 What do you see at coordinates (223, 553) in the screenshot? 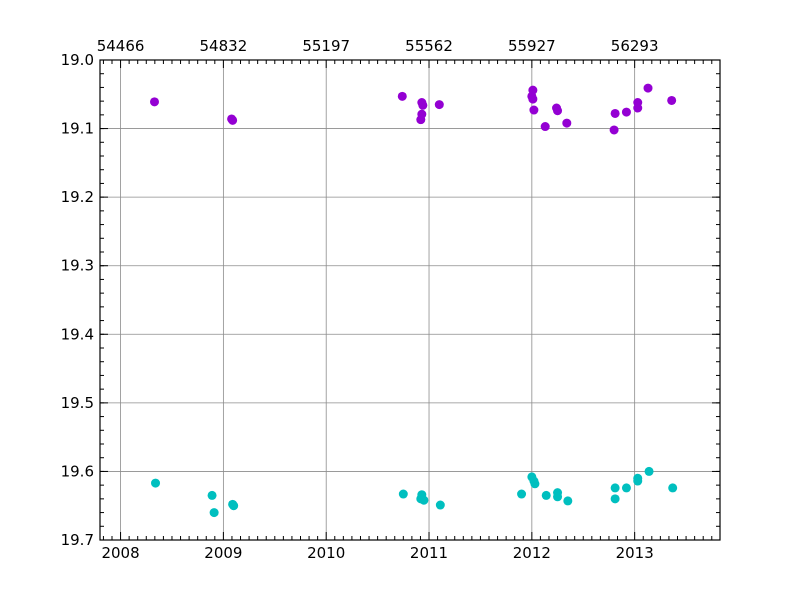
I see `x-tick-label-bottom: 2009` at bounding box center [223, 553].